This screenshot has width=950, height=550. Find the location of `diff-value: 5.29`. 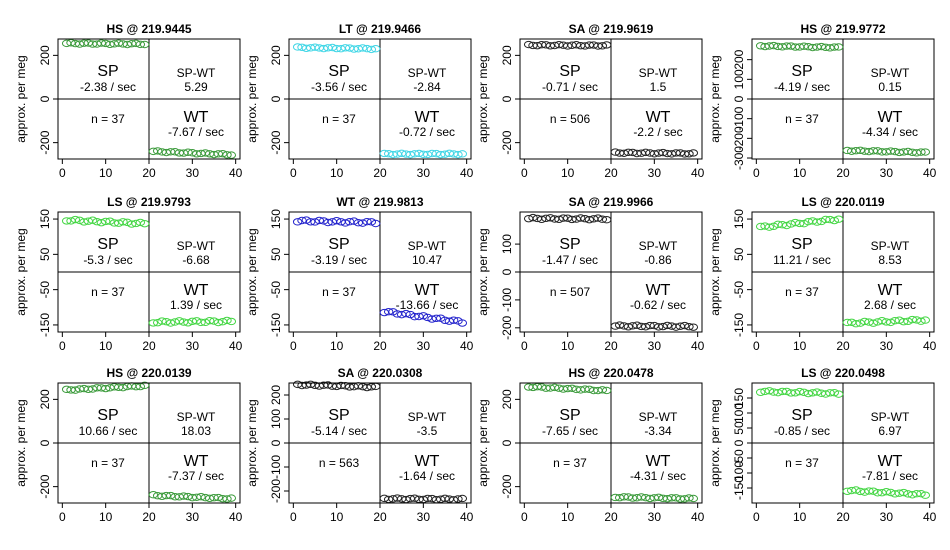

diff-value: 5.29 is located at coordinates (196, 87).